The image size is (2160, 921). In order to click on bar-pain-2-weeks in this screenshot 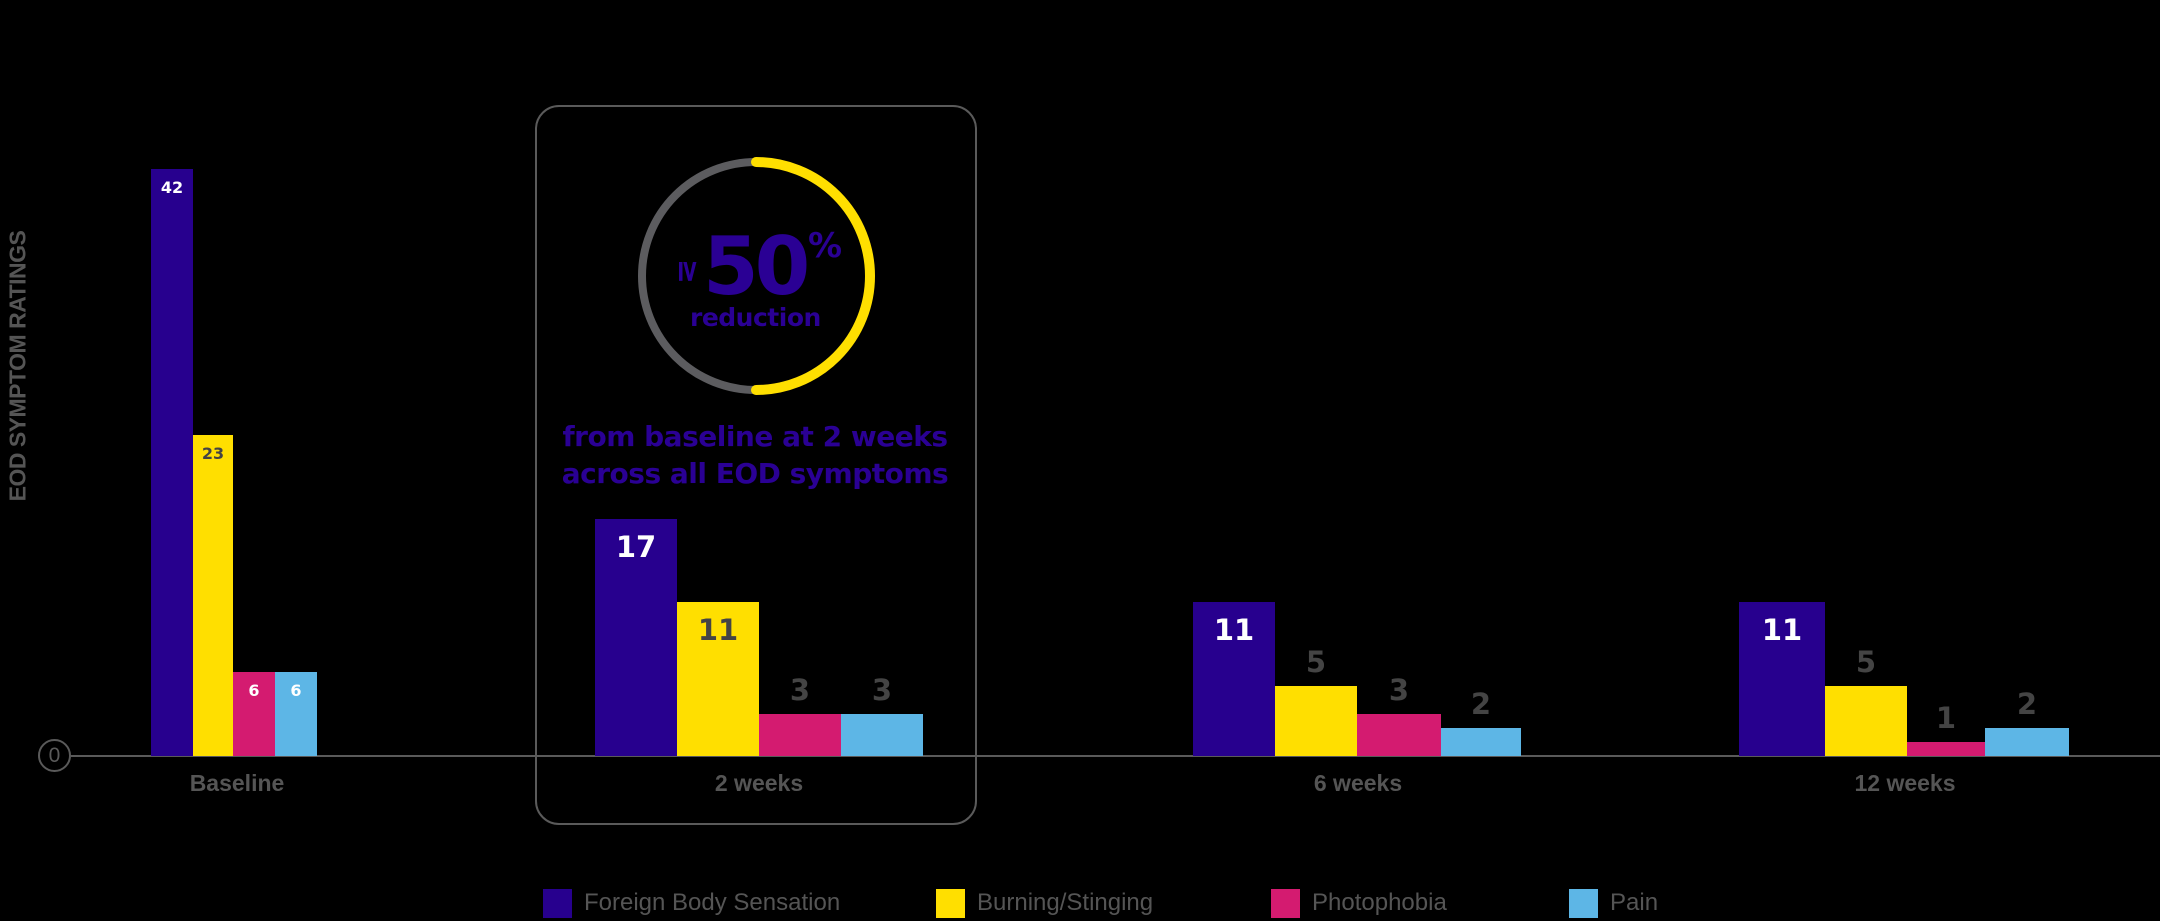, I will do `click(882, 735)`.